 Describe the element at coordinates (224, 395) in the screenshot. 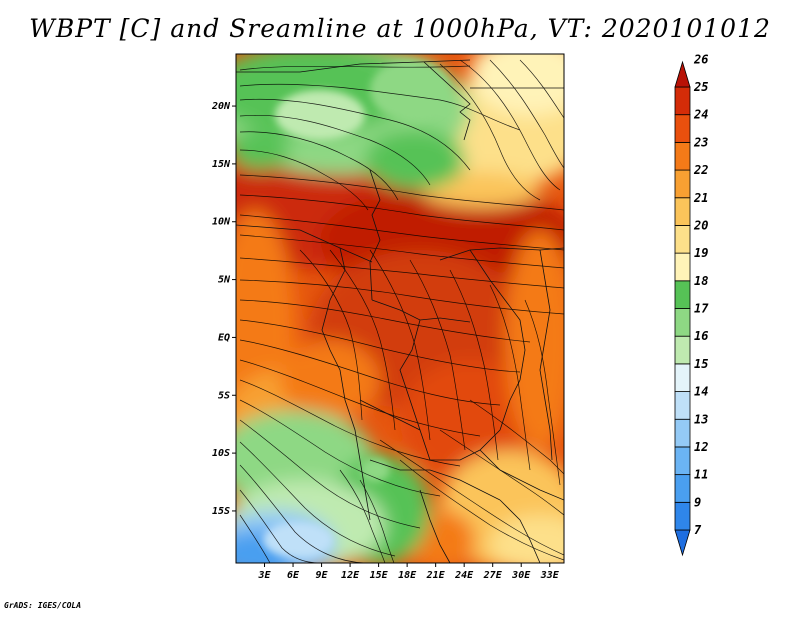

I see `lat-label: 5S` at that location.